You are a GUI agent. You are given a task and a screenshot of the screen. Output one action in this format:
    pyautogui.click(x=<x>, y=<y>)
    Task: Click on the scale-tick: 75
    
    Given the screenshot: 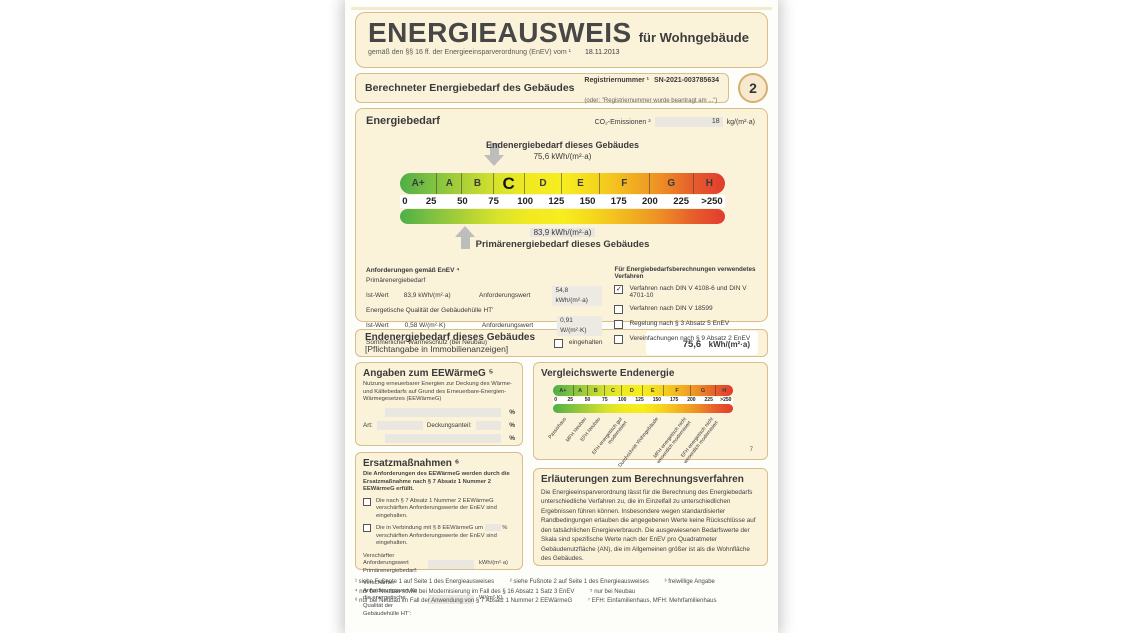 What is the action you would take?
    pyautogui.click(x=493, y=201)
    